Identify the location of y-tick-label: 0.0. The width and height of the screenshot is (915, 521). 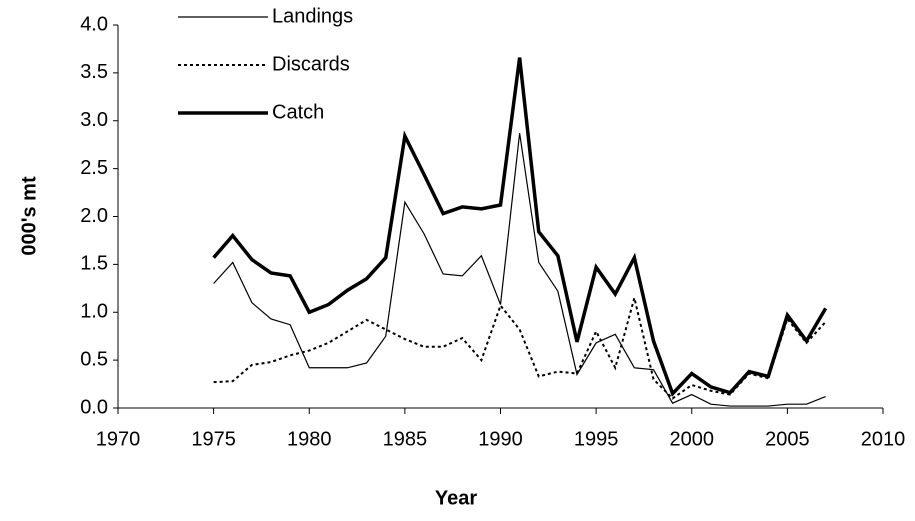
(94, 407).